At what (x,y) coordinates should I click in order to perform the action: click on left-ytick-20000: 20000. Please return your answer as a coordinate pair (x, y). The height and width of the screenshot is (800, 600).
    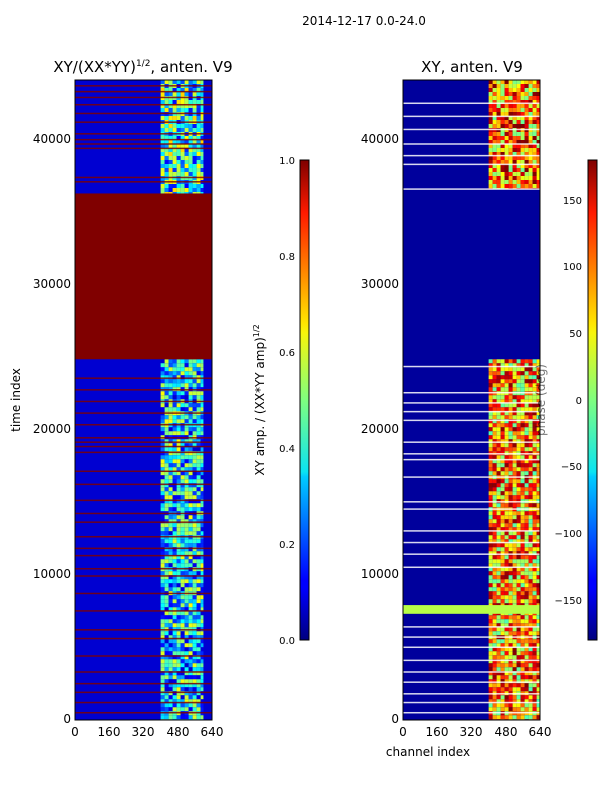
    Looking at the image, I should click on (52, 429).